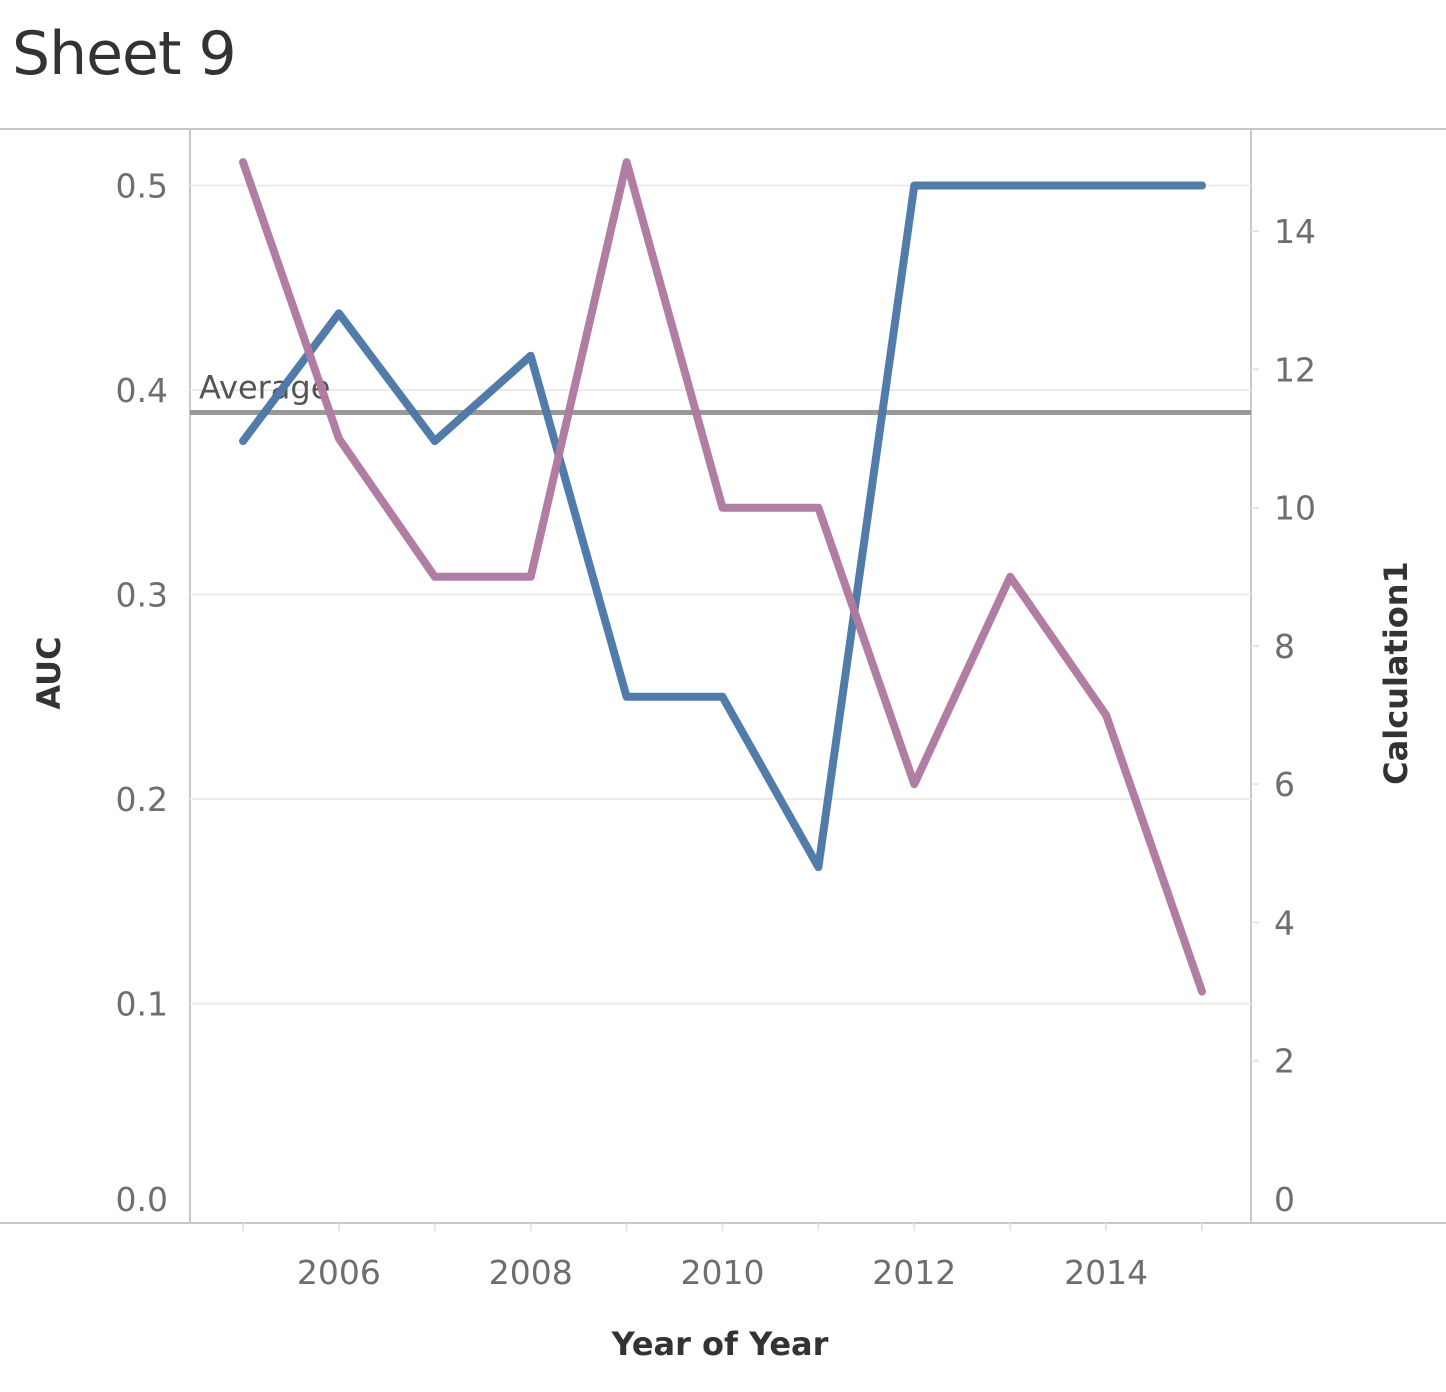  What do you see at coordinates (1284, 1061) in the screenshot?
I see `y-right-tick-label: 2` at bounding box center [1284, 1061].